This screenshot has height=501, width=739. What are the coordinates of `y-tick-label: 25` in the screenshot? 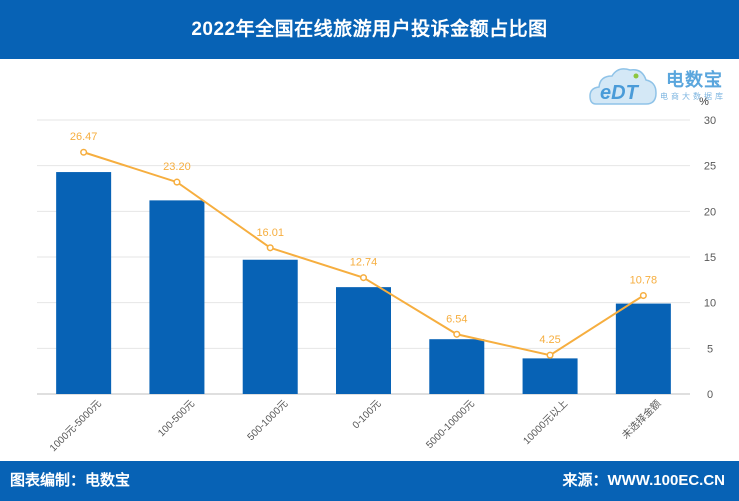 It's located at (710, 167).